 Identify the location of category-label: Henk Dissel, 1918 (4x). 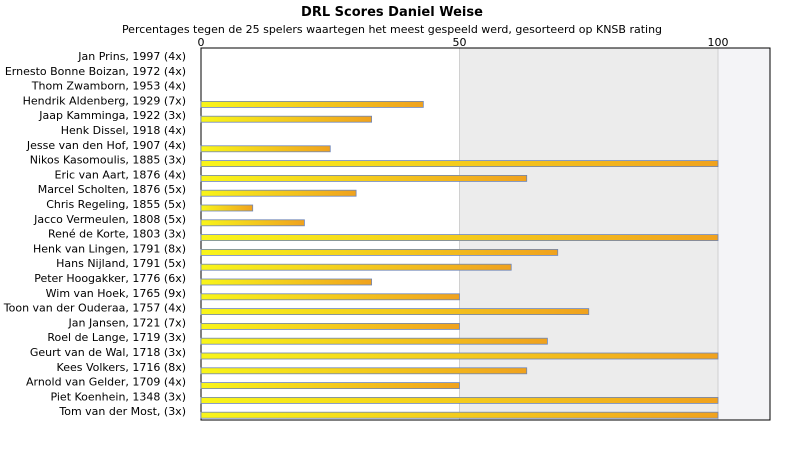
(123, 130).